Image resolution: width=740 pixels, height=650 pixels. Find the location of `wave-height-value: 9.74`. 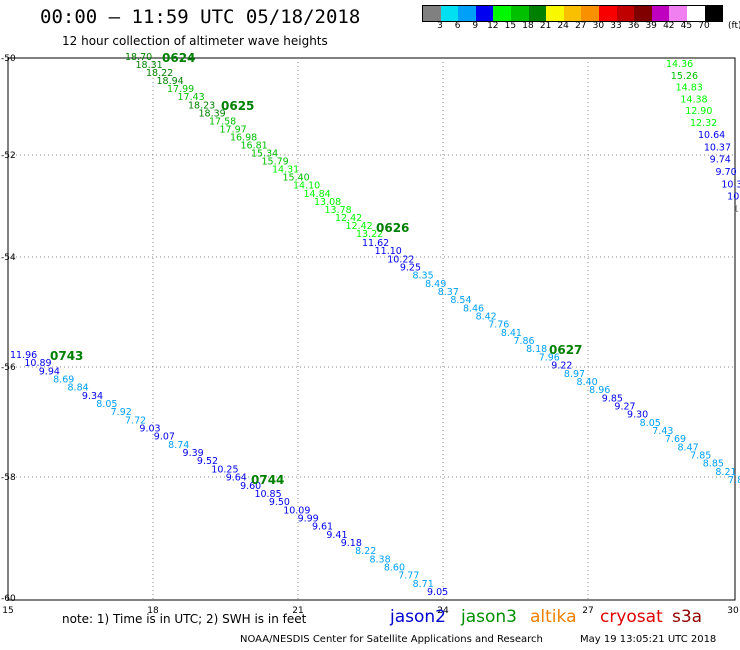

wave-height-value: 9.74 is located at coordinates (720, 160).